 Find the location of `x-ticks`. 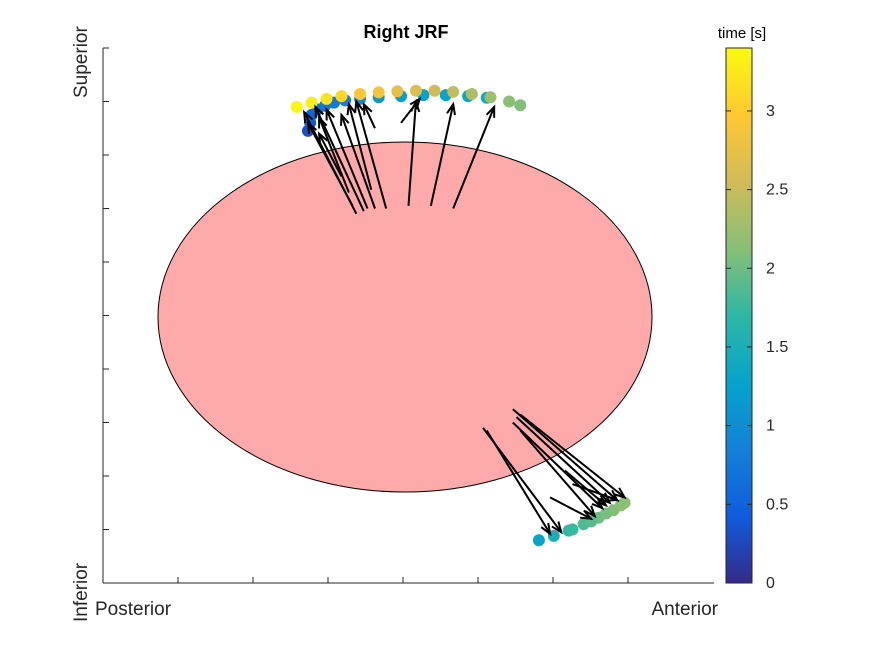

x-ticks is located at coordinates (403, 580).